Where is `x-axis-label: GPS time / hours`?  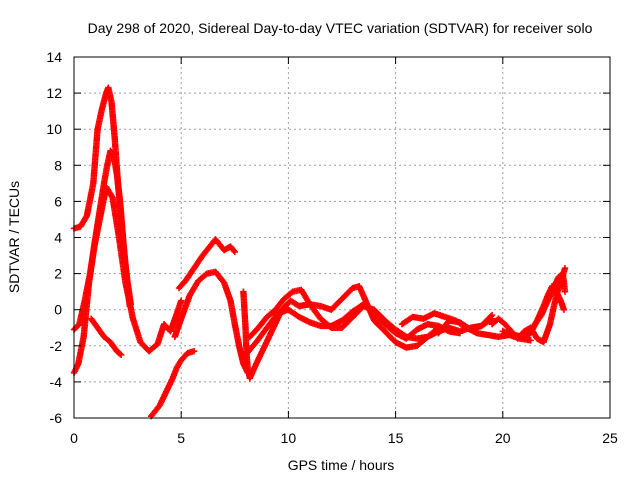 x-axis-label: GPS time / hours is located at coordinates (341, 465).